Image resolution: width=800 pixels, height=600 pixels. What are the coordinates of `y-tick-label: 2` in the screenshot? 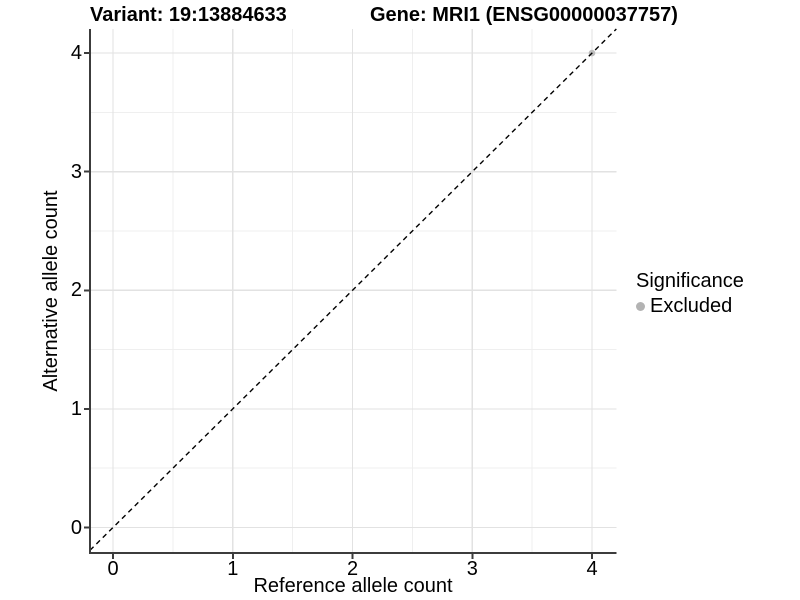 It's located at (76, 290).